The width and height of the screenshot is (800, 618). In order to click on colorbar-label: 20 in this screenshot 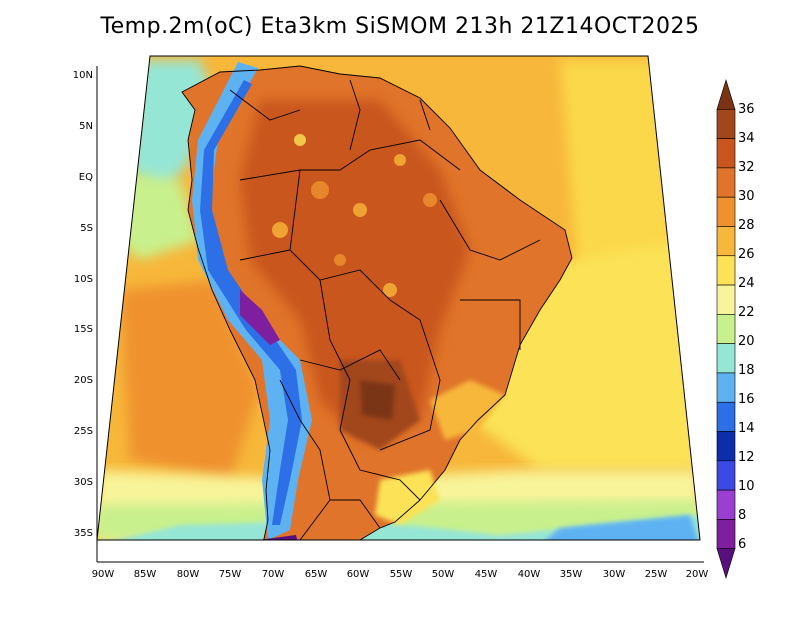, I will do `click(746, 341)`.